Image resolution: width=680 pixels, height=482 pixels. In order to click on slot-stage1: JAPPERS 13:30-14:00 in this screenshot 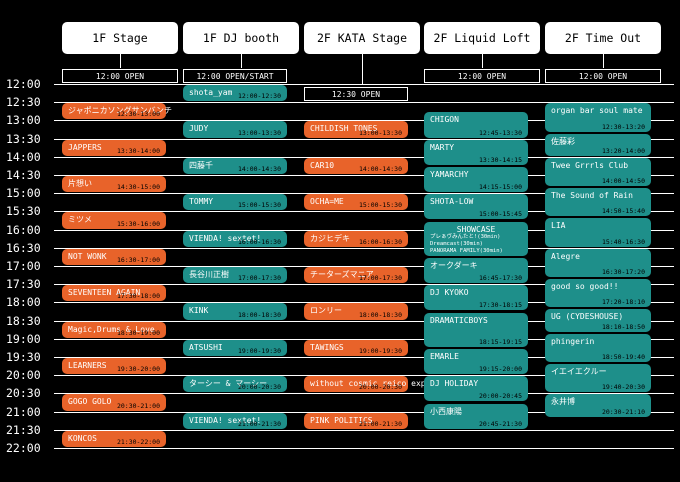, I will do `click(114, 147)`.